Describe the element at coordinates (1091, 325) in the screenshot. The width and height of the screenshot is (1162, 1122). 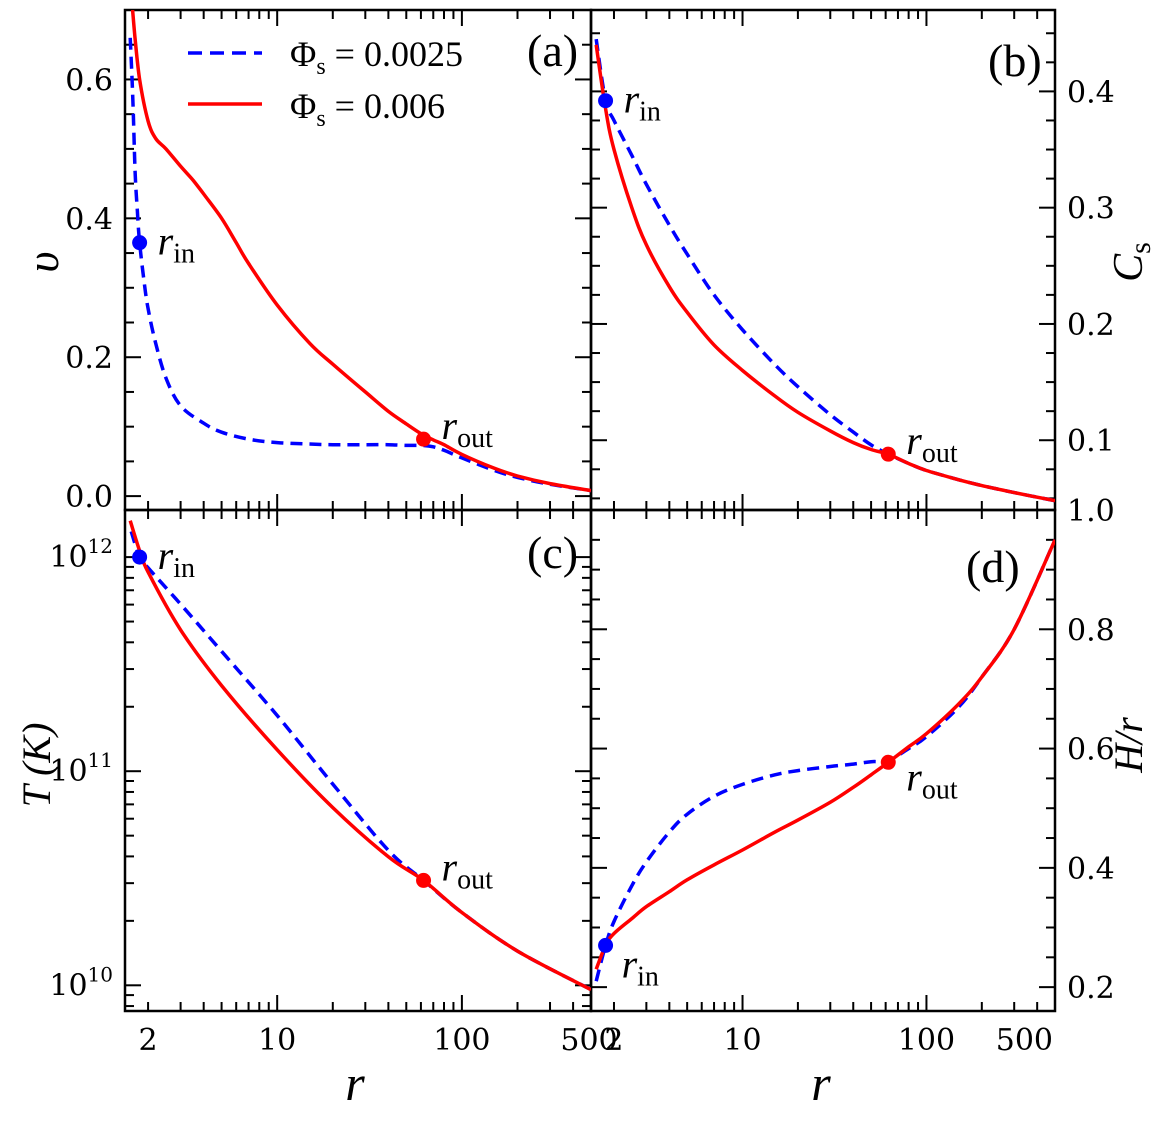
I see `y-tick-label-b: 0.2` at that location.